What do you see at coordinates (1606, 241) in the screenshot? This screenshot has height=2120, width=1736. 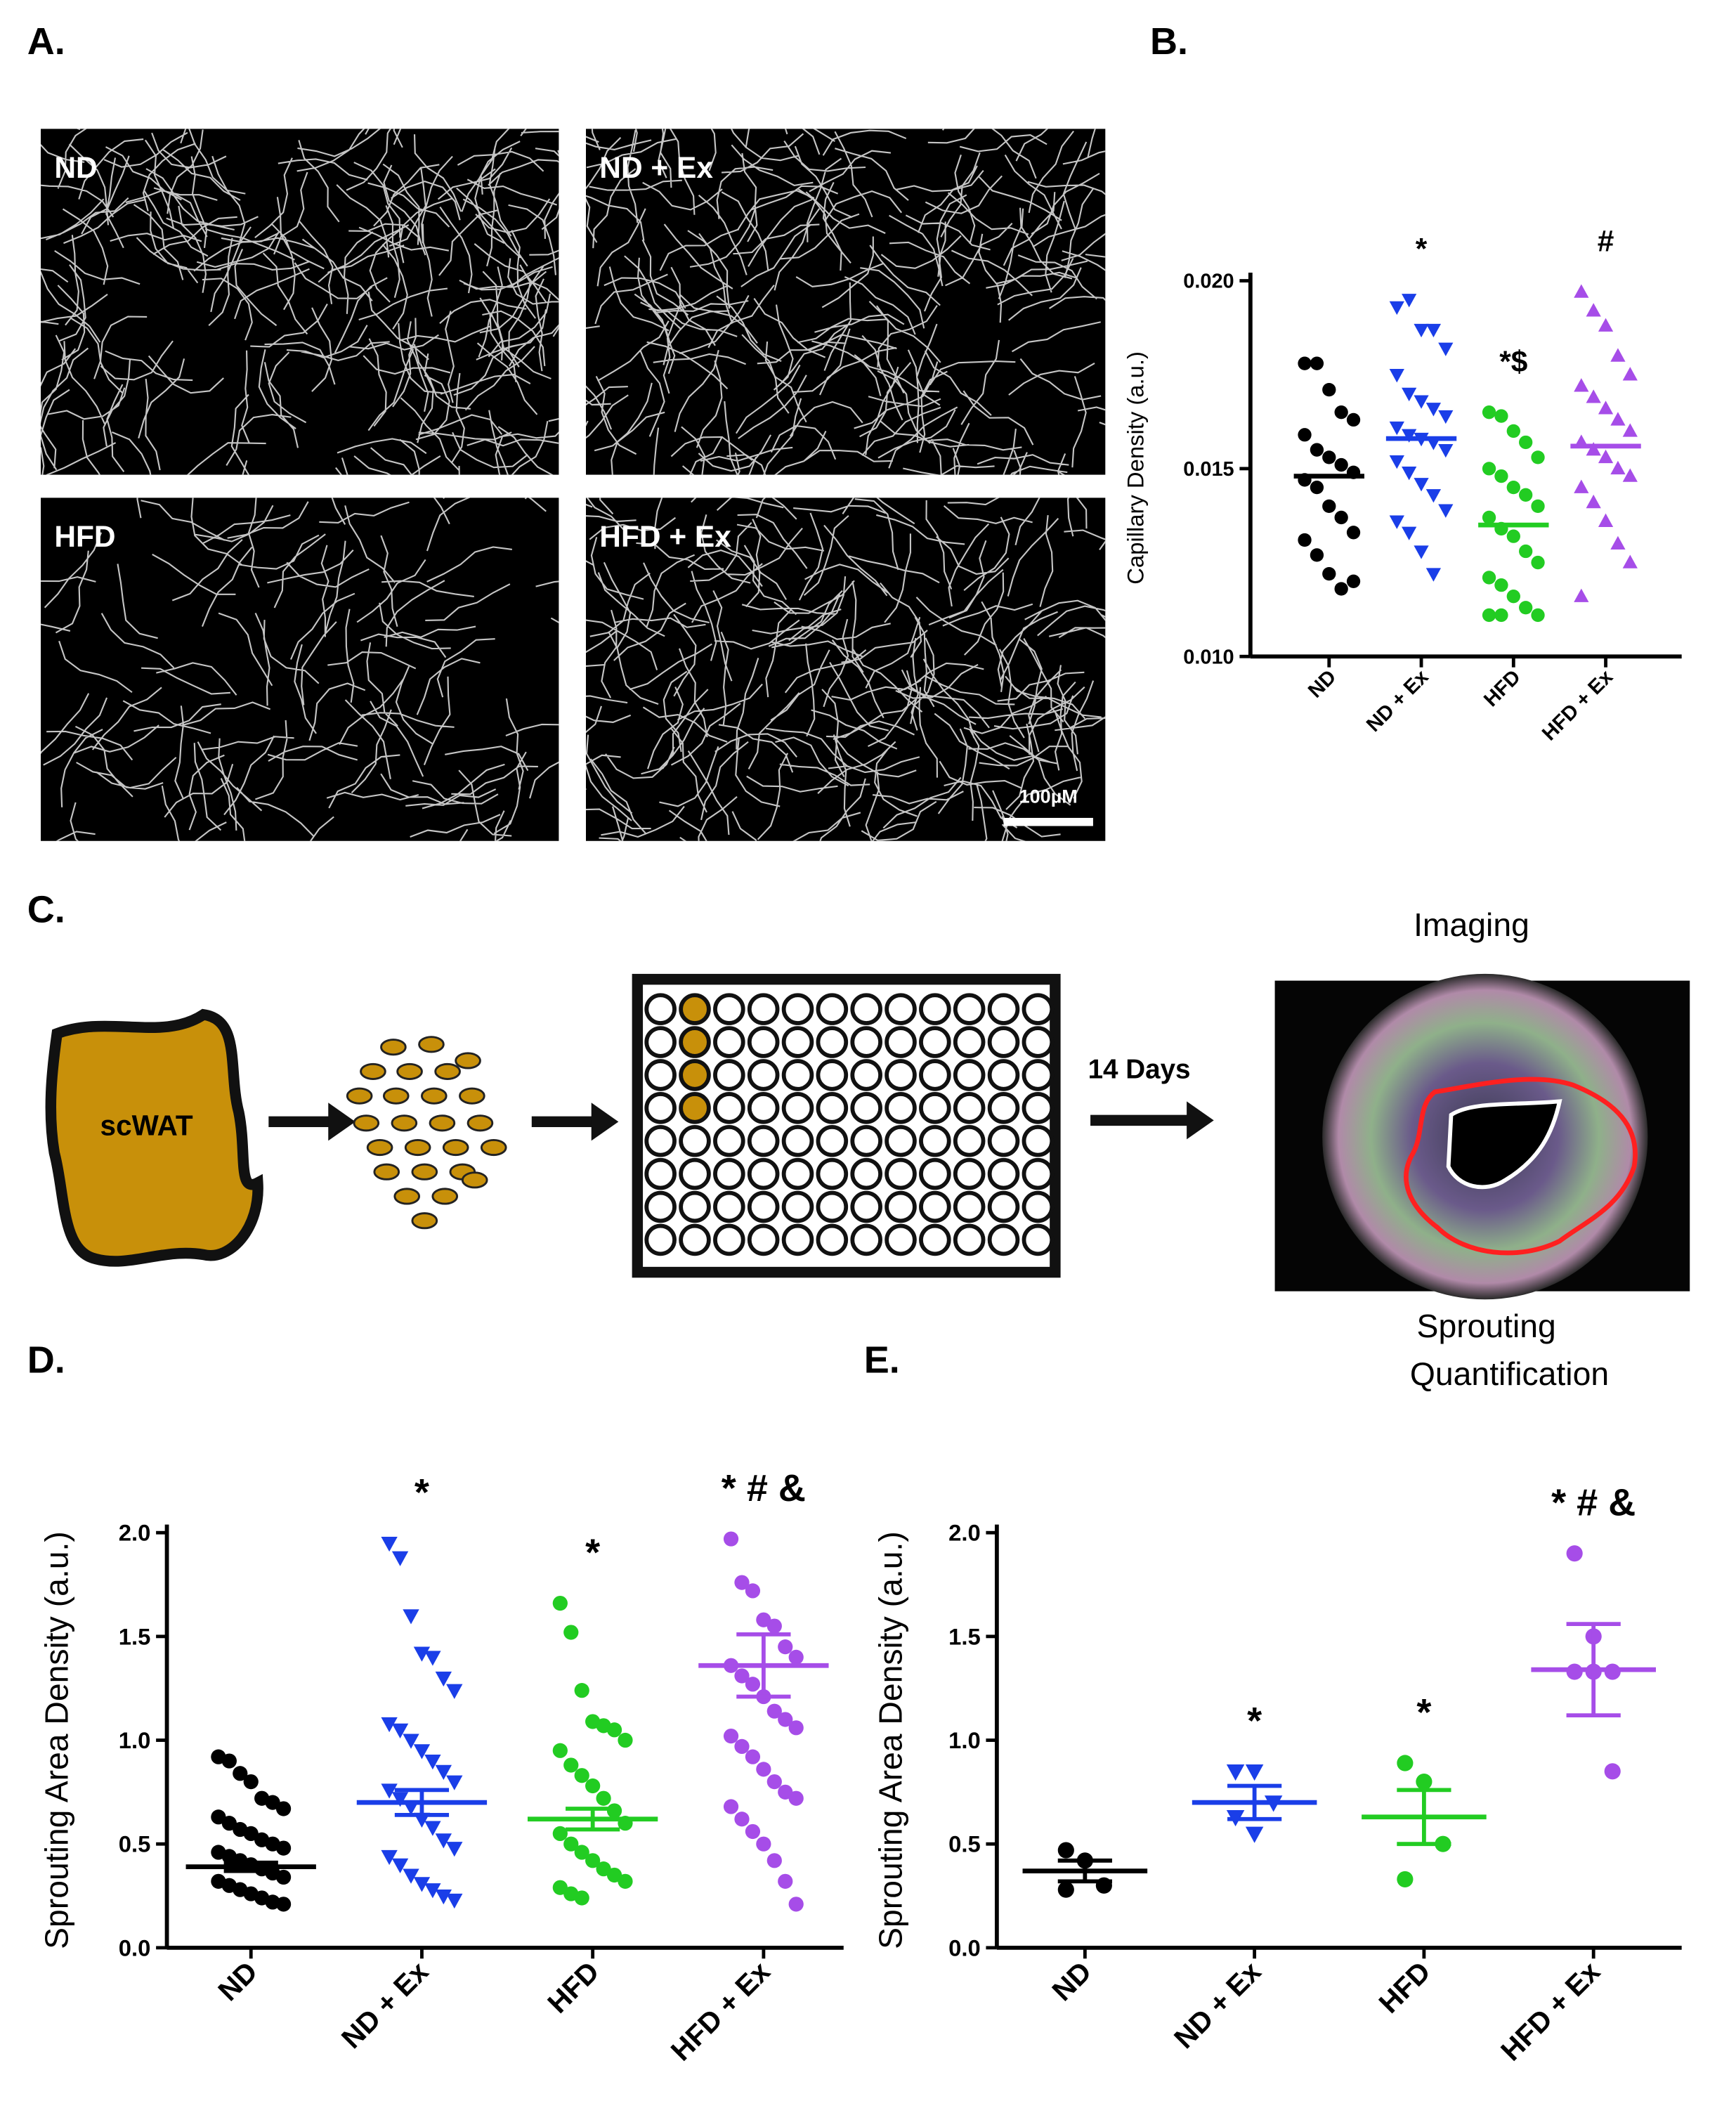 I see `significance-label: #` at bounding box center [1606, 241].